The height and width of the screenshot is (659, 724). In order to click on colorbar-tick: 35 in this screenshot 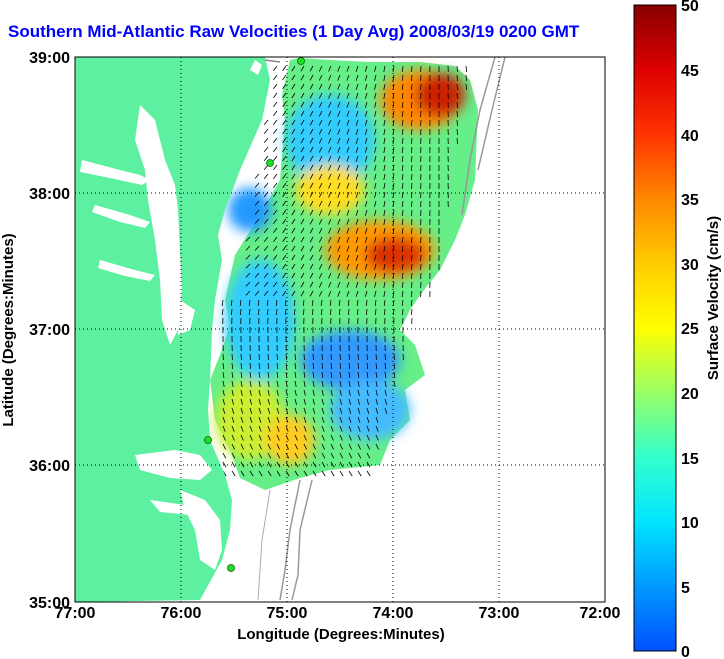, I will do `click(690, 200)`.